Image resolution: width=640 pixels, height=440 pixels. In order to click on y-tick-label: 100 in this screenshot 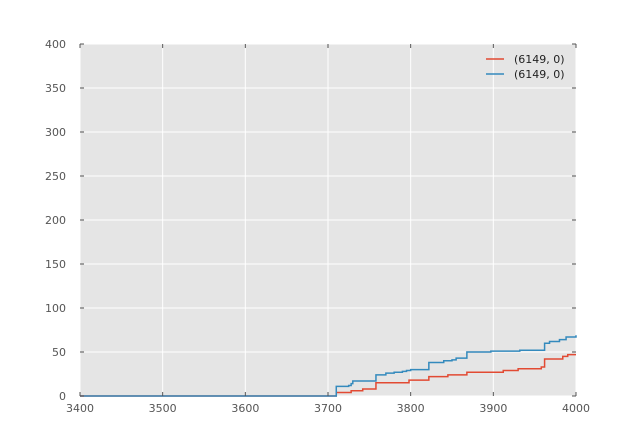, I will do `click(55, 308)`.